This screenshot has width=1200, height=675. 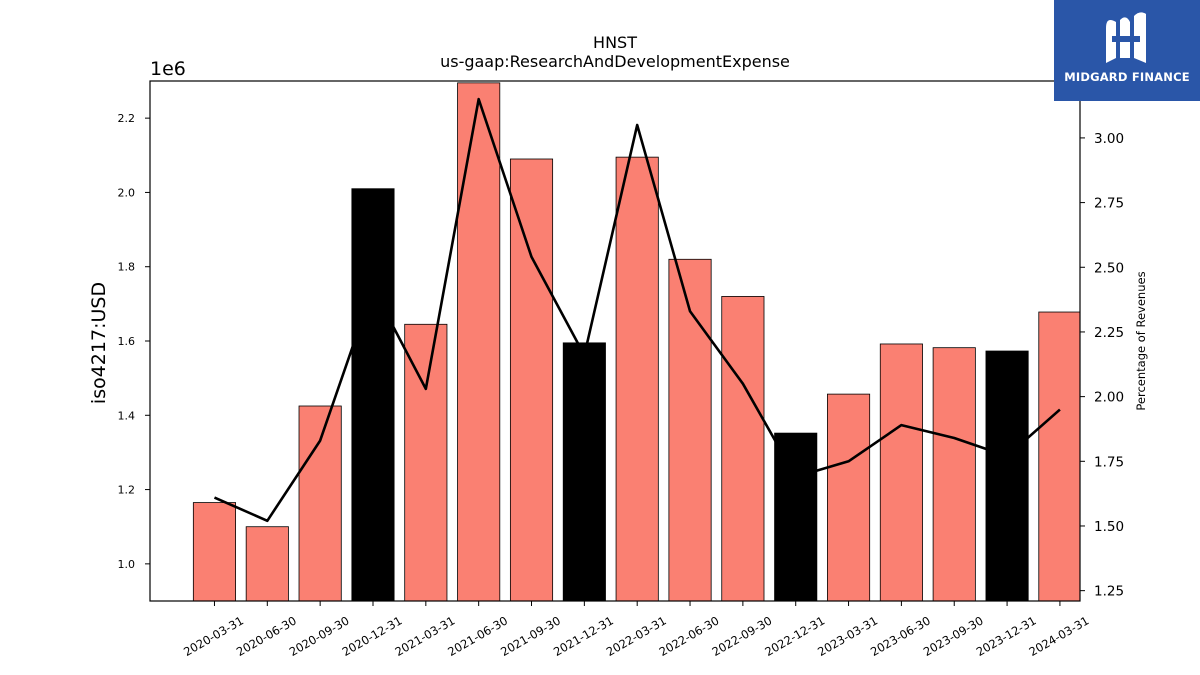 I want to click on logo-text: MIDGARD FINANCE, so click(x=1127, y=77).